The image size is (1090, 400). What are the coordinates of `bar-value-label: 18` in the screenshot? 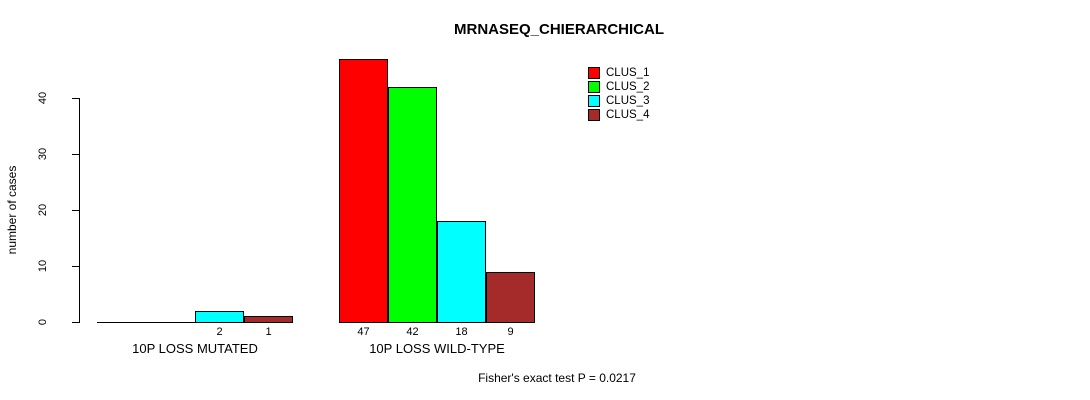 It's located at (461, 332).